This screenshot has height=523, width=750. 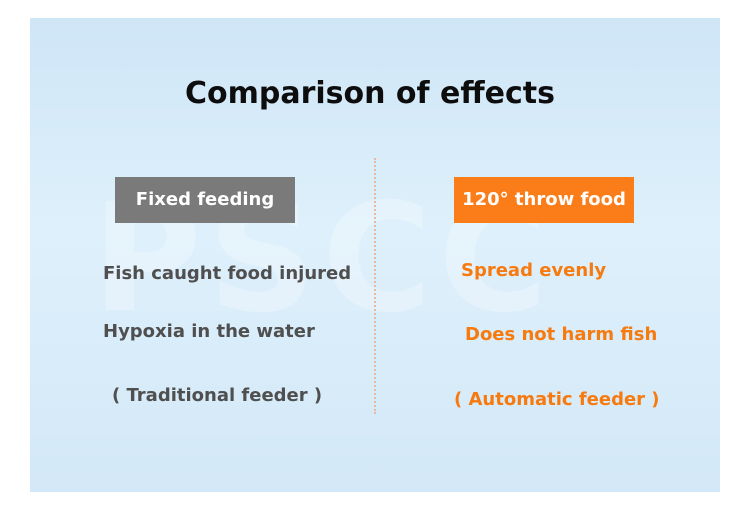 I want to click on throw-food-badge: 120° throw food, so click(x=544, y=200).